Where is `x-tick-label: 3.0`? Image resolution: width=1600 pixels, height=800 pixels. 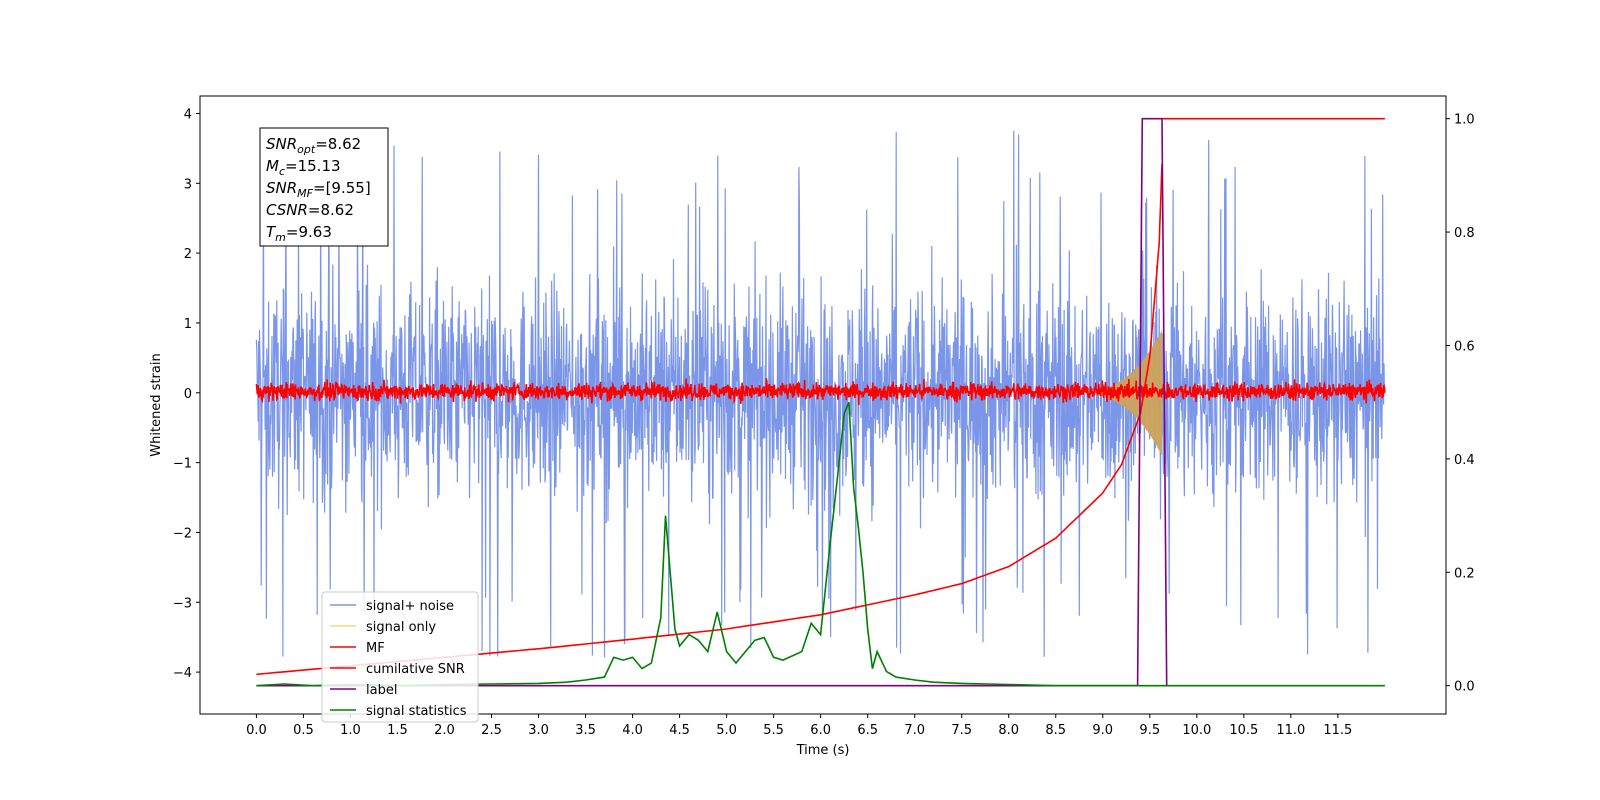
x-tick-label: 3.0 is located at coordinates (538, 730).